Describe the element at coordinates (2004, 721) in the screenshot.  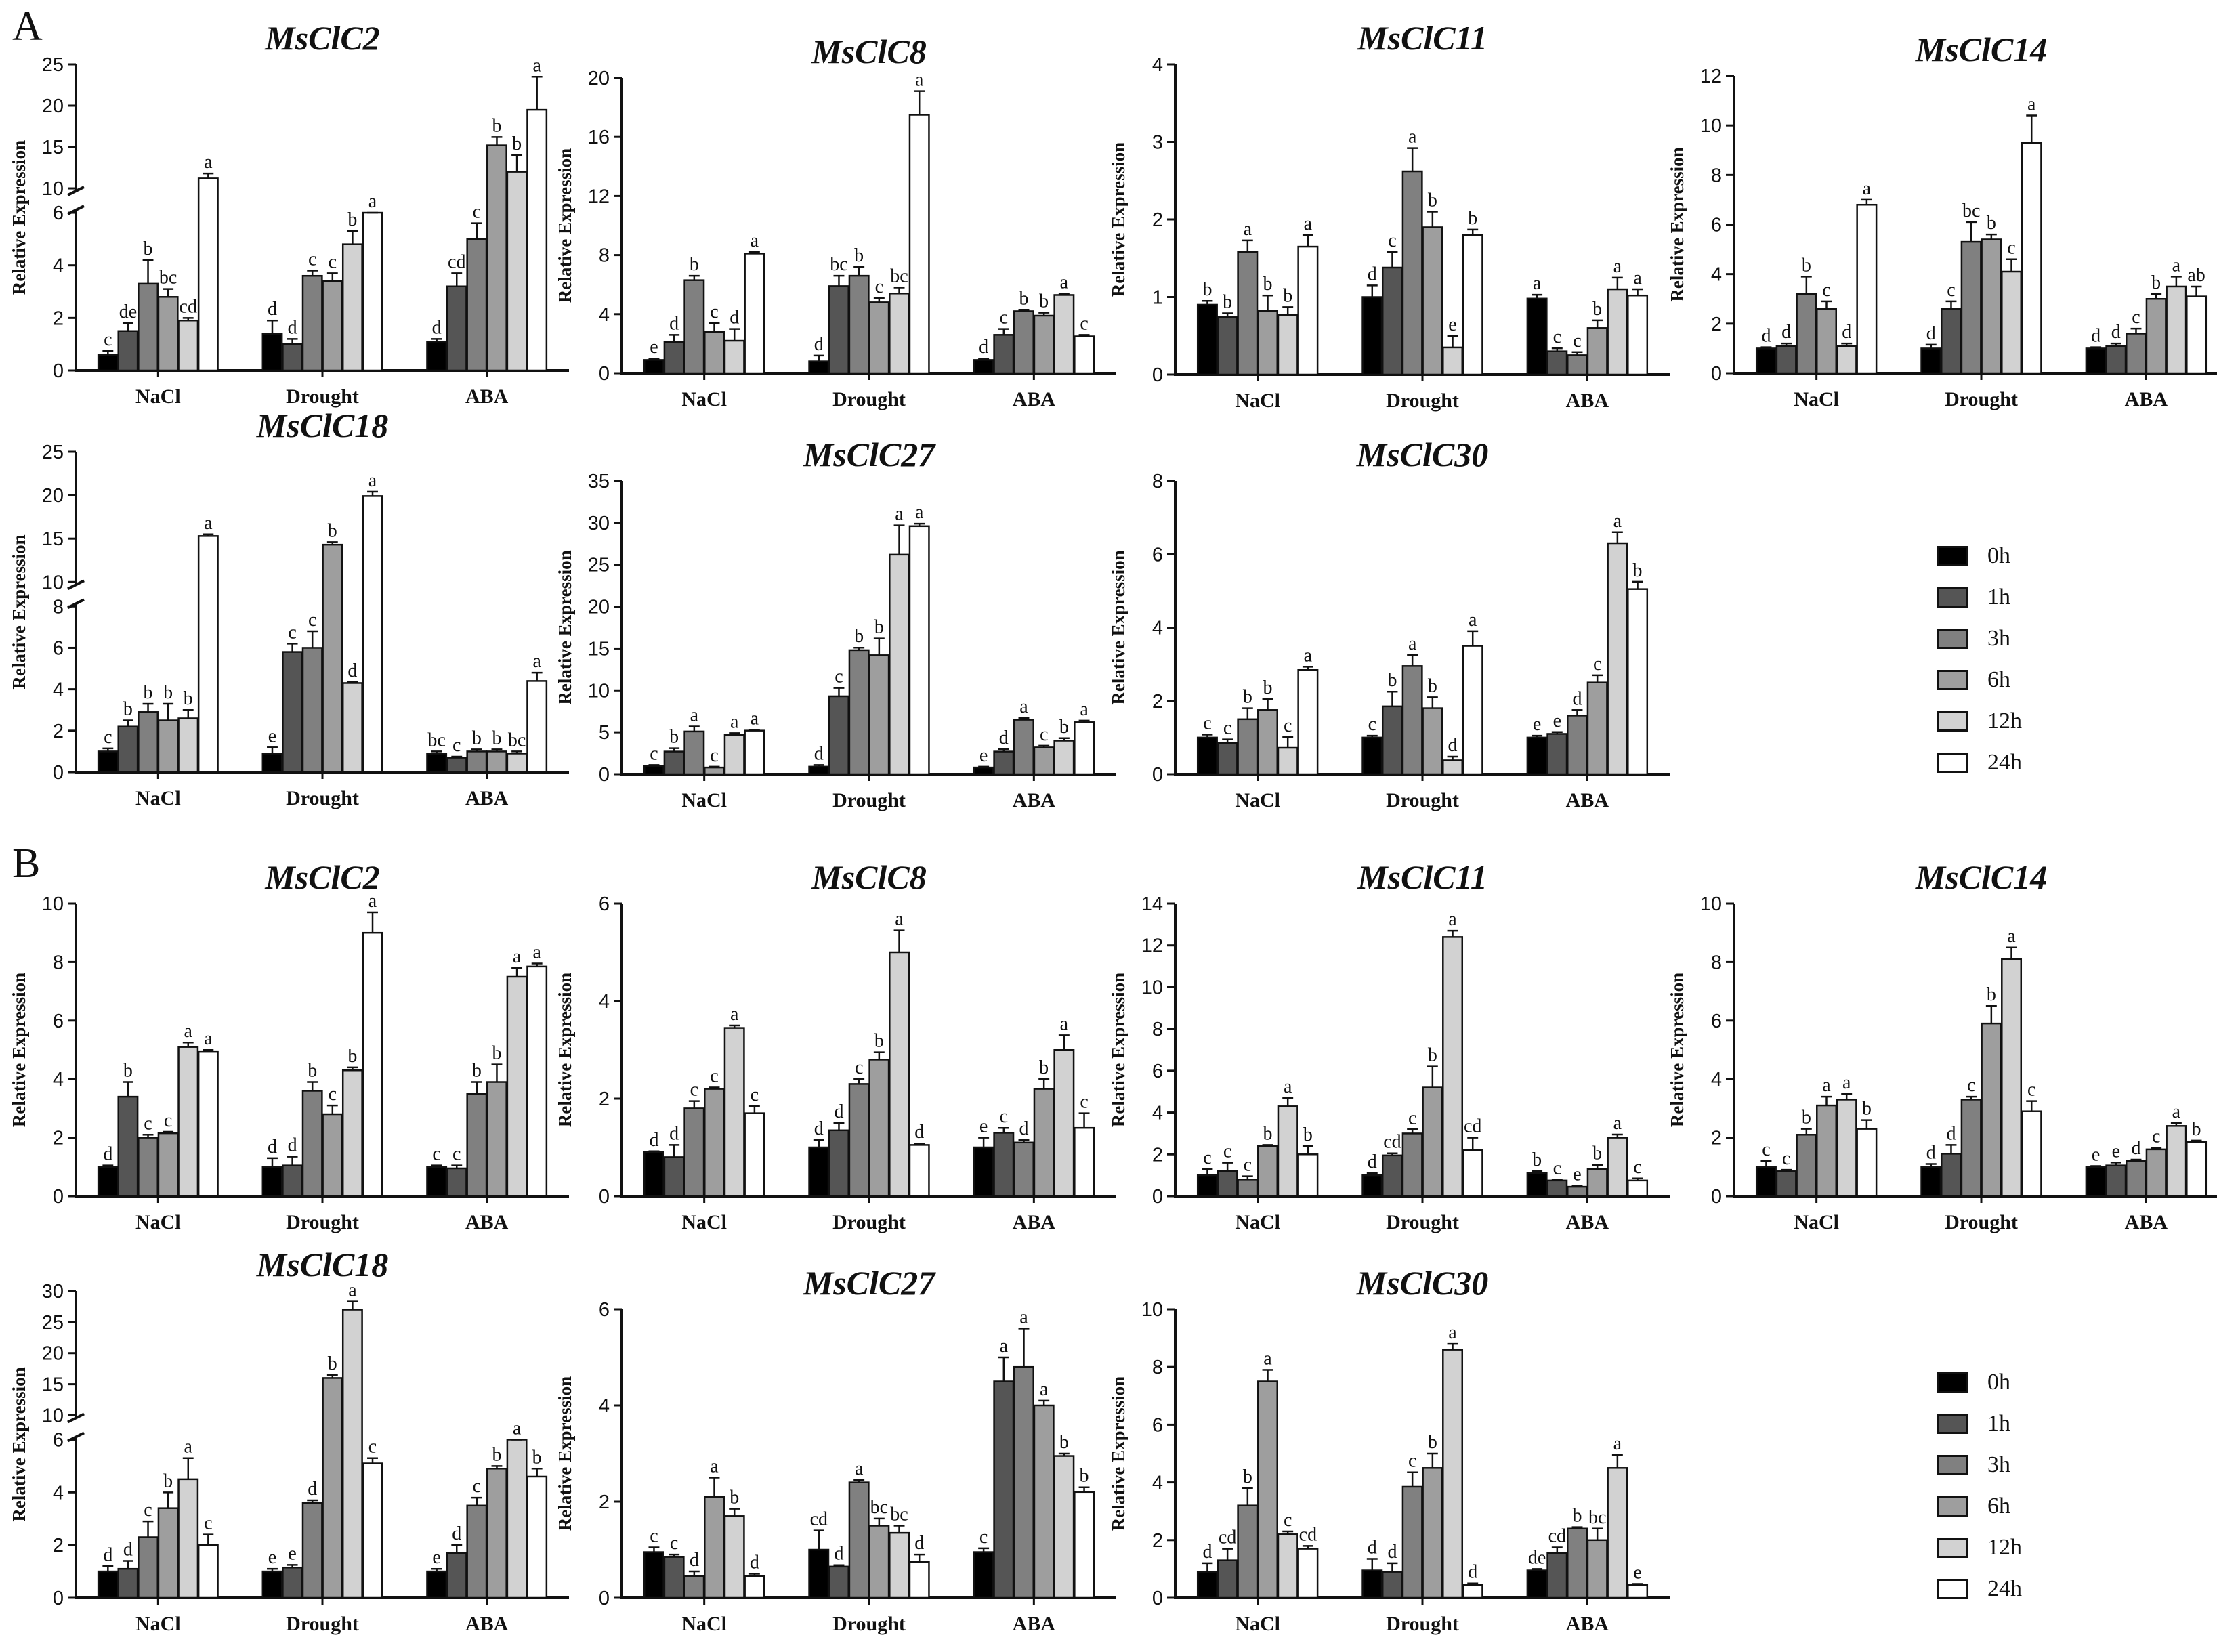
I see `legend-label: 12h` at that location.